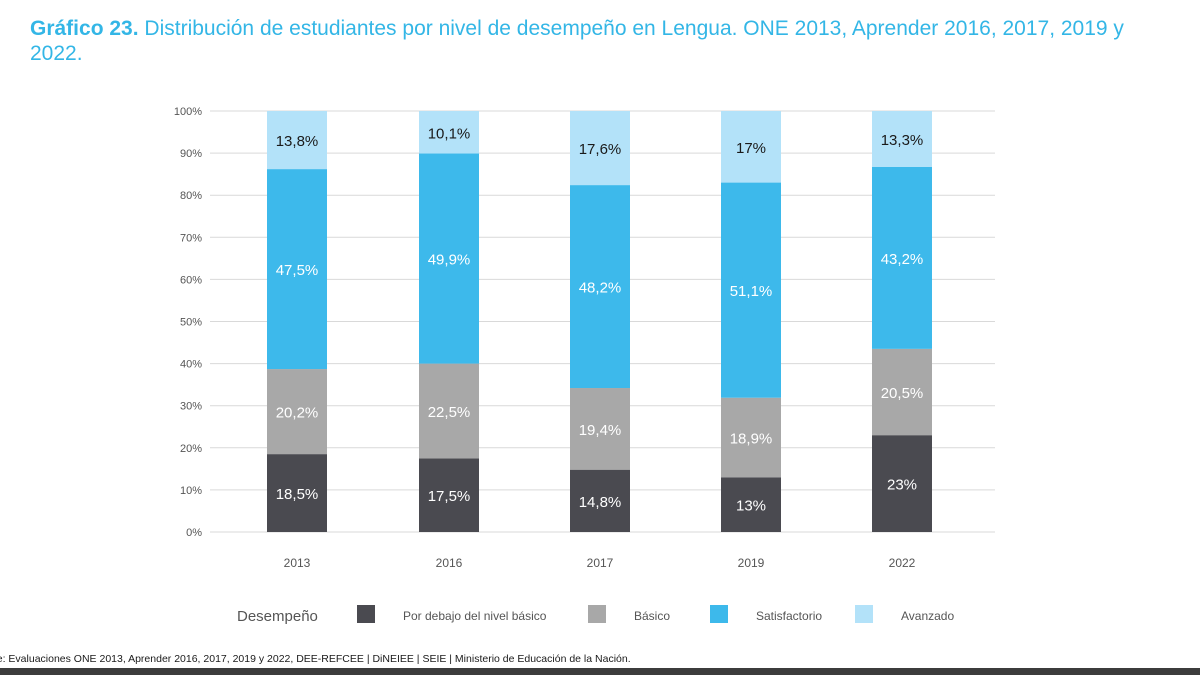 The image size is (1200, 675). I want to click on data-label: 18,5%, so click(297, 494).